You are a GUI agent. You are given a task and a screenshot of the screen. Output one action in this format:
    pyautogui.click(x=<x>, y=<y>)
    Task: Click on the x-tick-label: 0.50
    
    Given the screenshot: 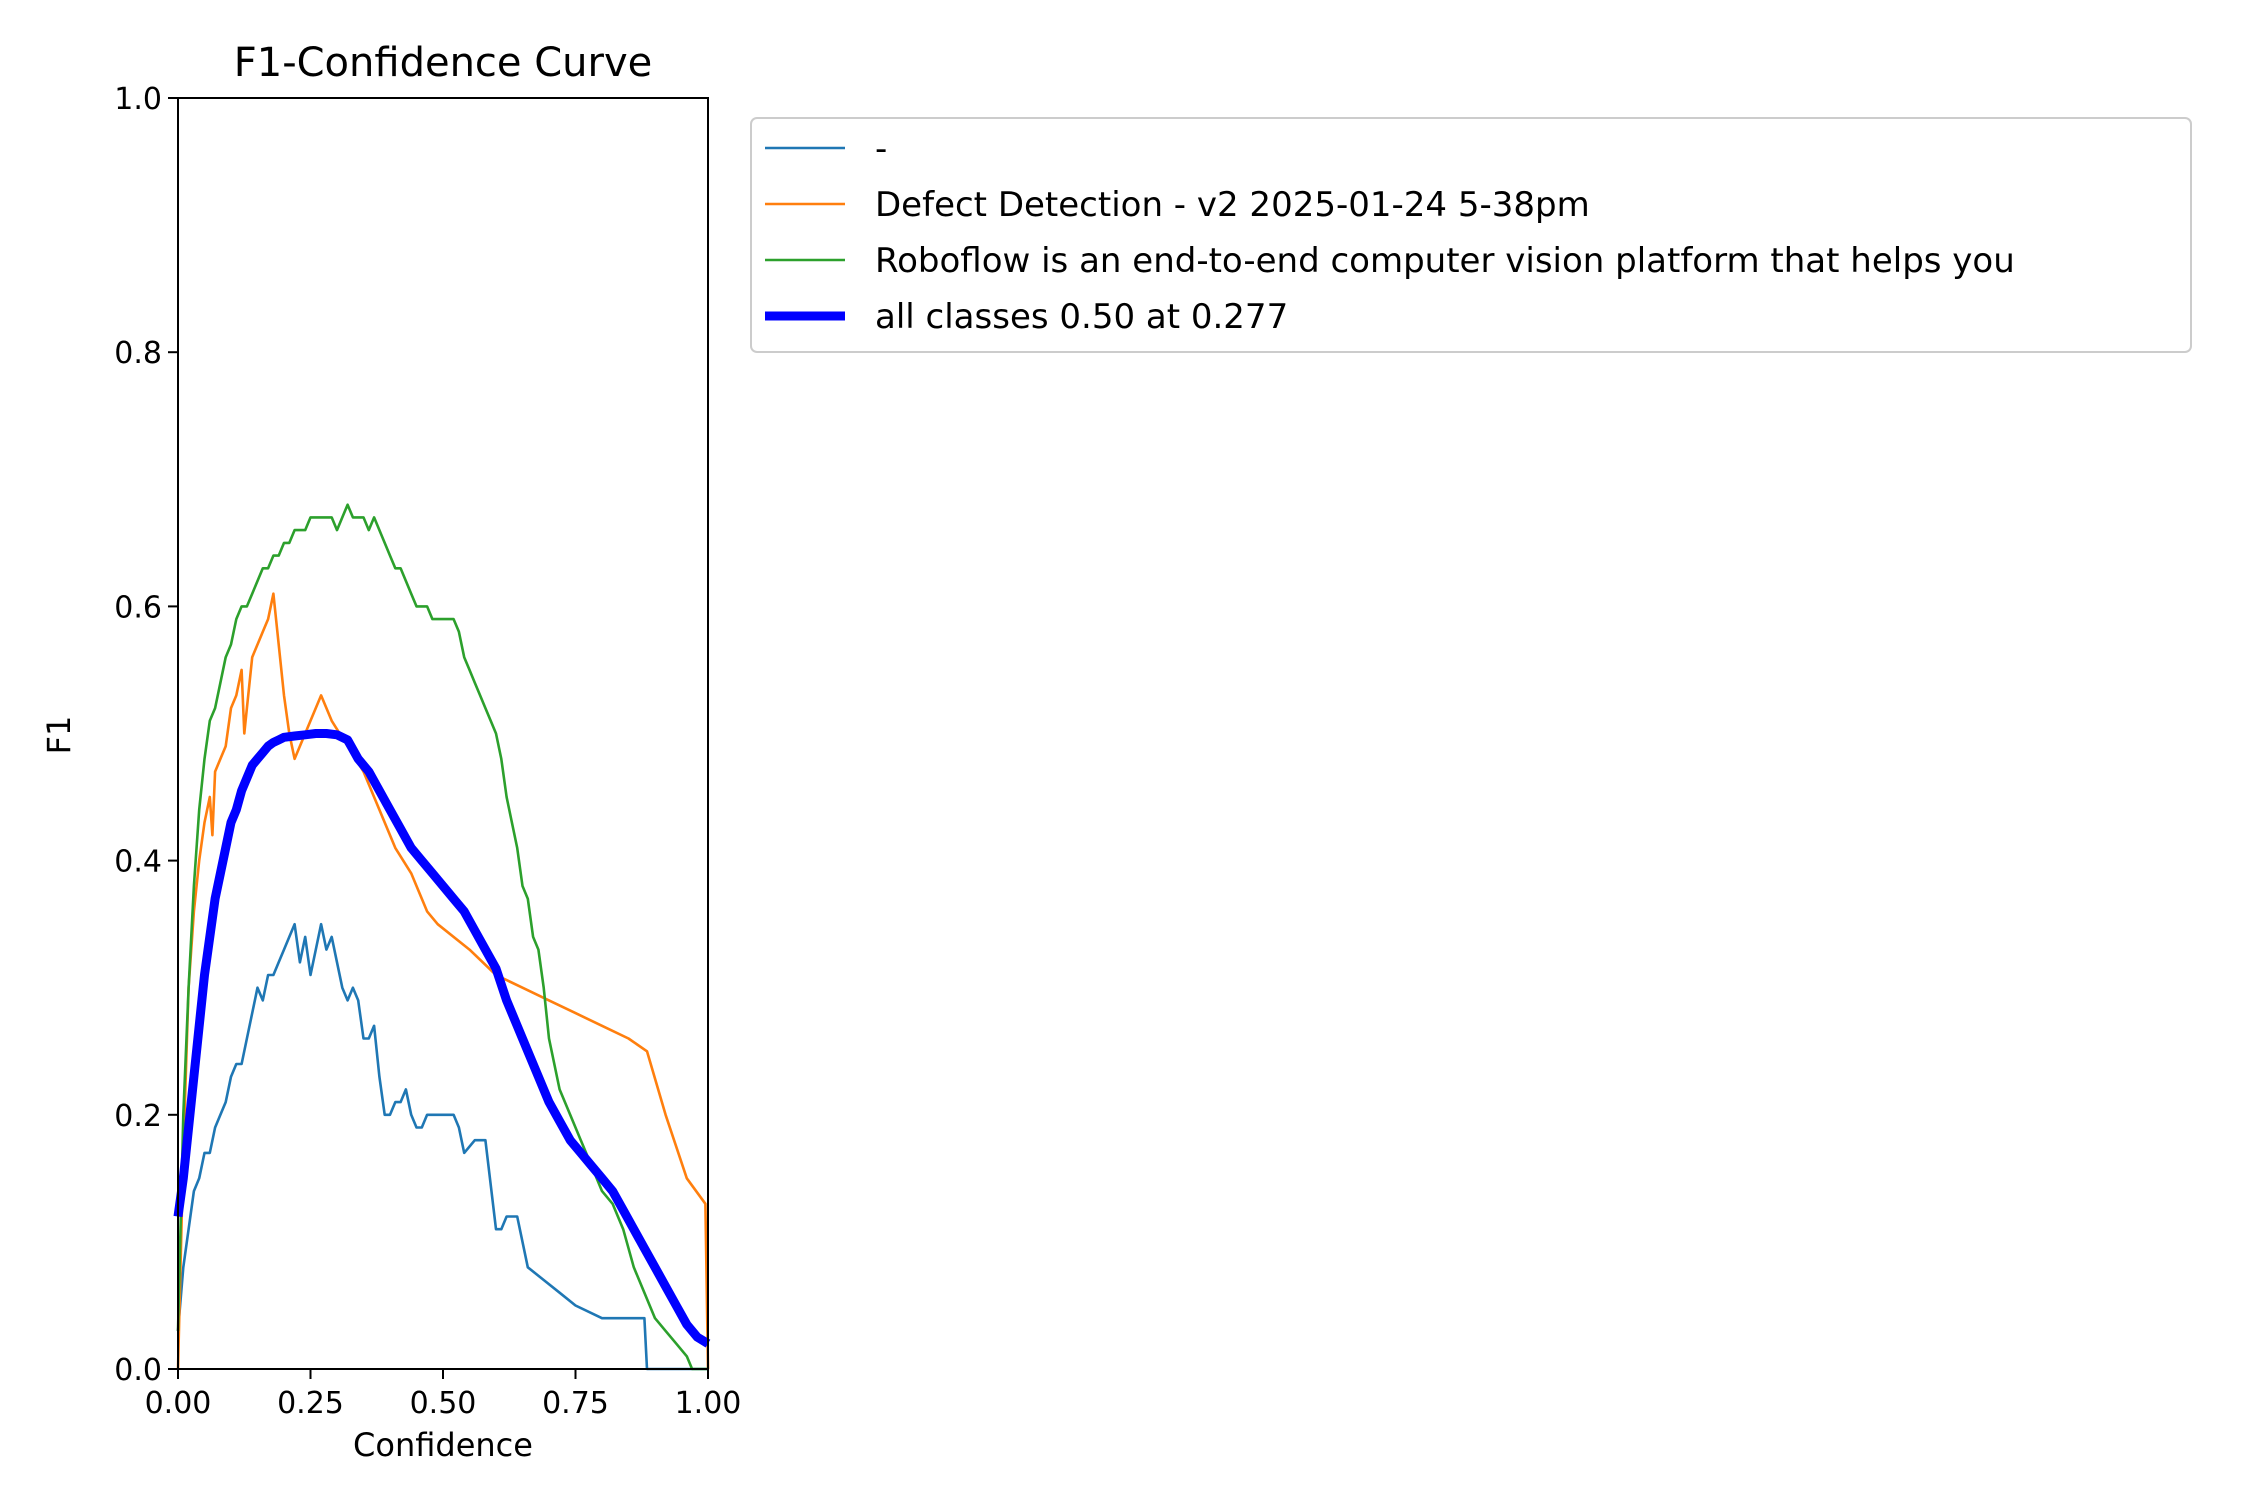 What is the action you would take?
    pyautogui.click(x=443, y=1403)
    